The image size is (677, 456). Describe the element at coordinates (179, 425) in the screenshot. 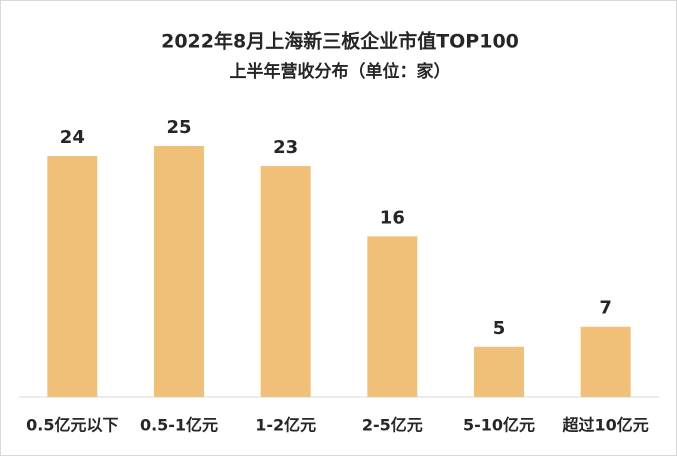

I see `x-tick-label: 0.5-1亿元` at that location.